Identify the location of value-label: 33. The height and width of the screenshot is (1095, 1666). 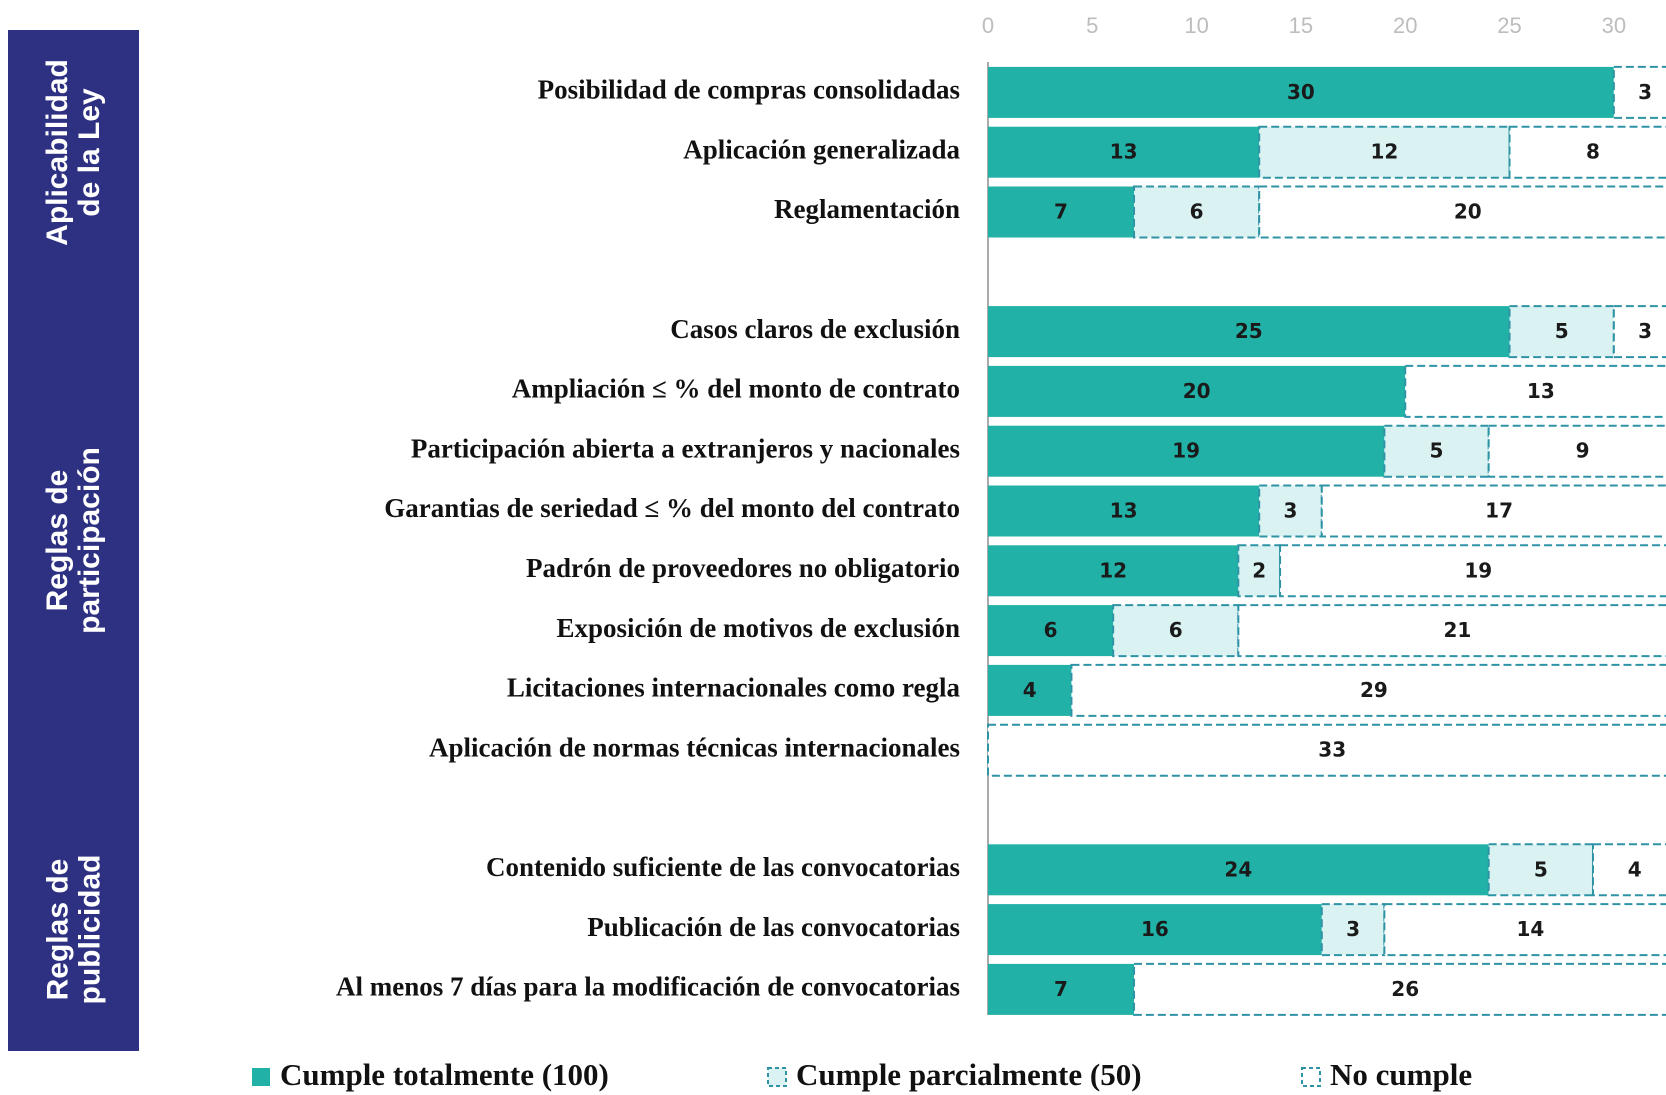
(1332, 750).